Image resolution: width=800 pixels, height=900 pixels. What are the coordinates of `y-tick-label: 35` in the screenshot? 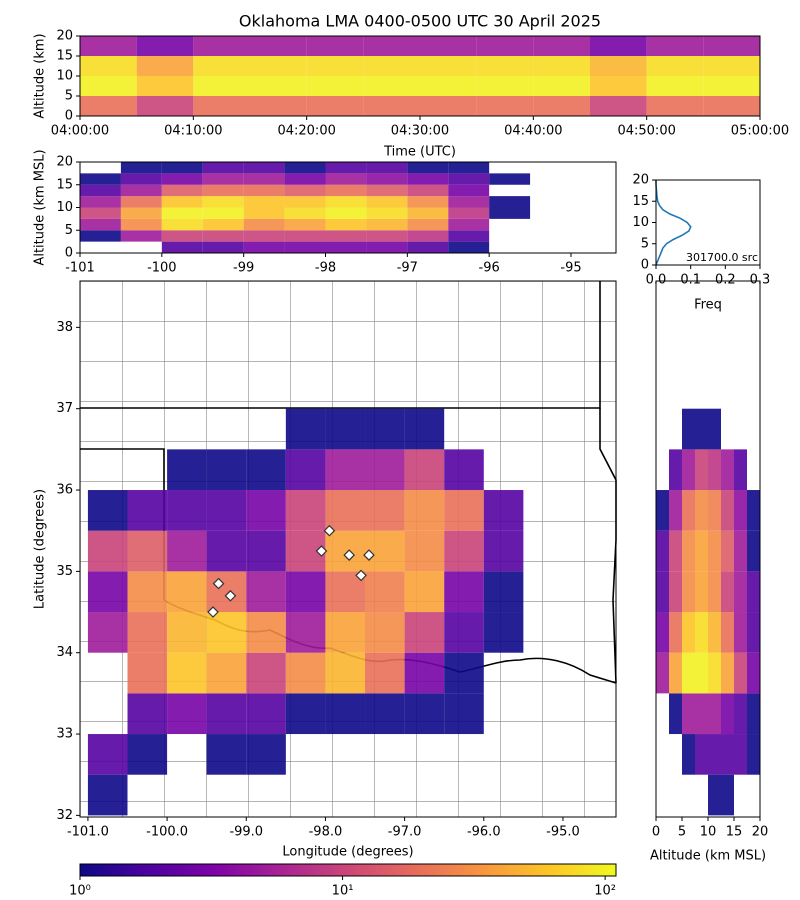 It's located at (64, 571).